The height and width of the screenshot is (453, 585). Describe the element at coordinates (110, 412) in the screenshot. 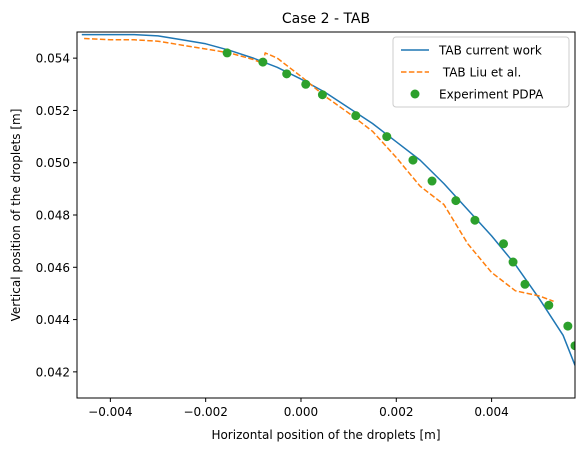

I see `x-tick-label: −0.004` at that location.